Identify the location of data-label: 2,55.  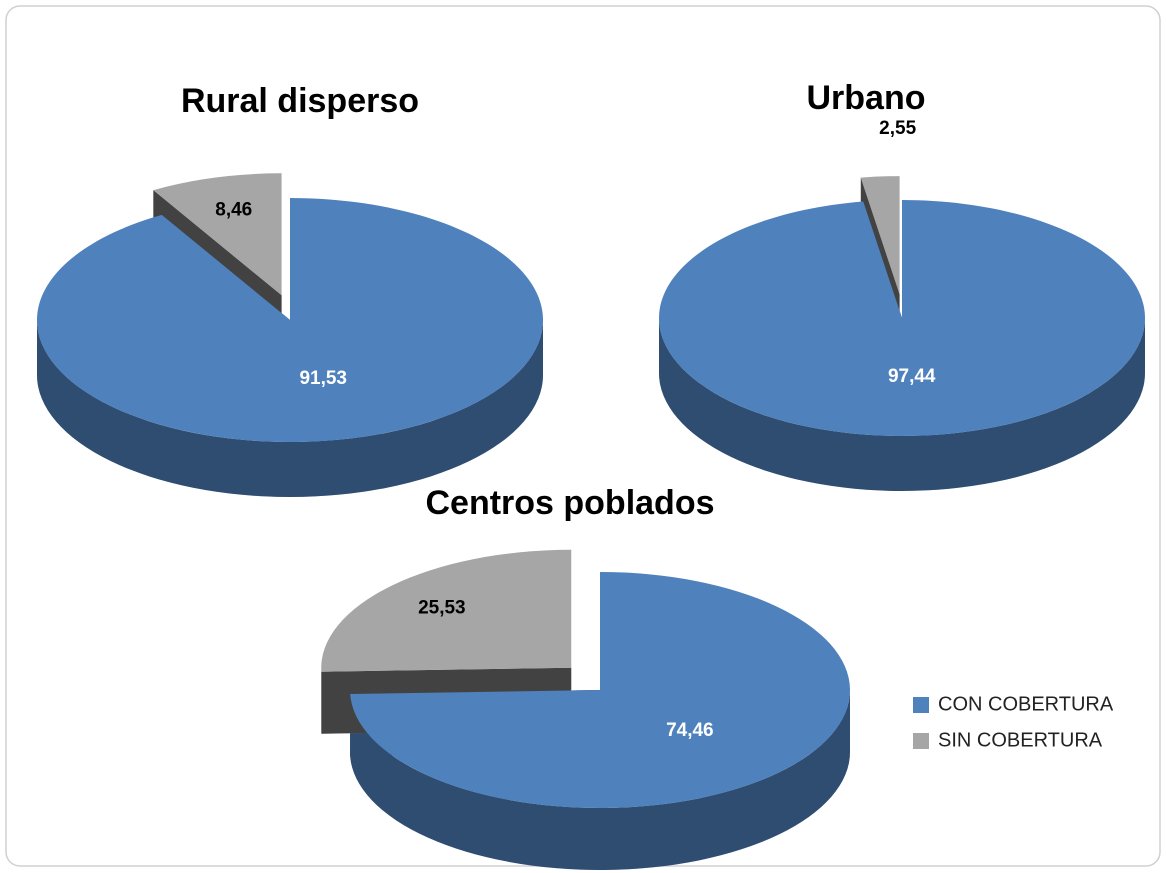
(897, 128).